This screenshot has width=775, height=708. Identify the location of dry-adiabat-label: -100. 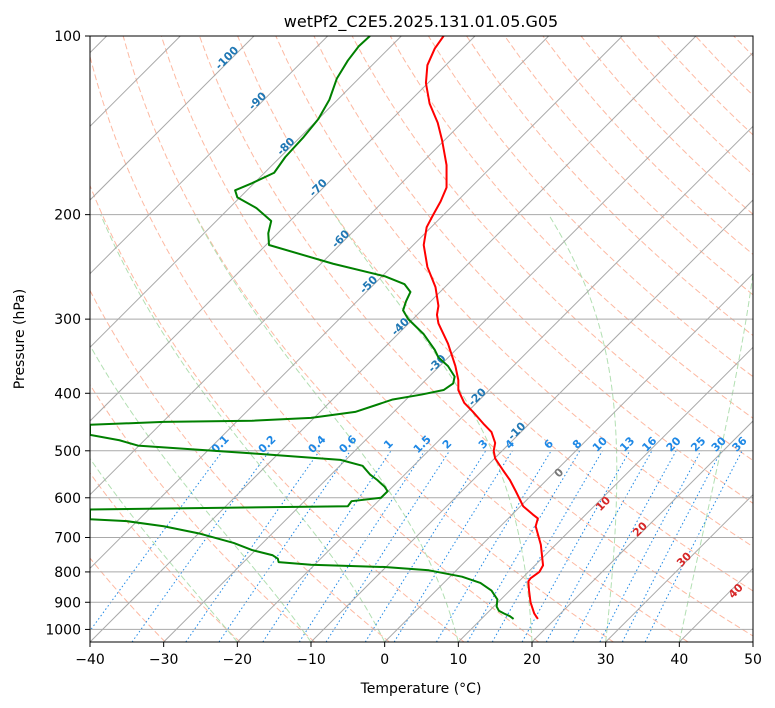
(227, 58).